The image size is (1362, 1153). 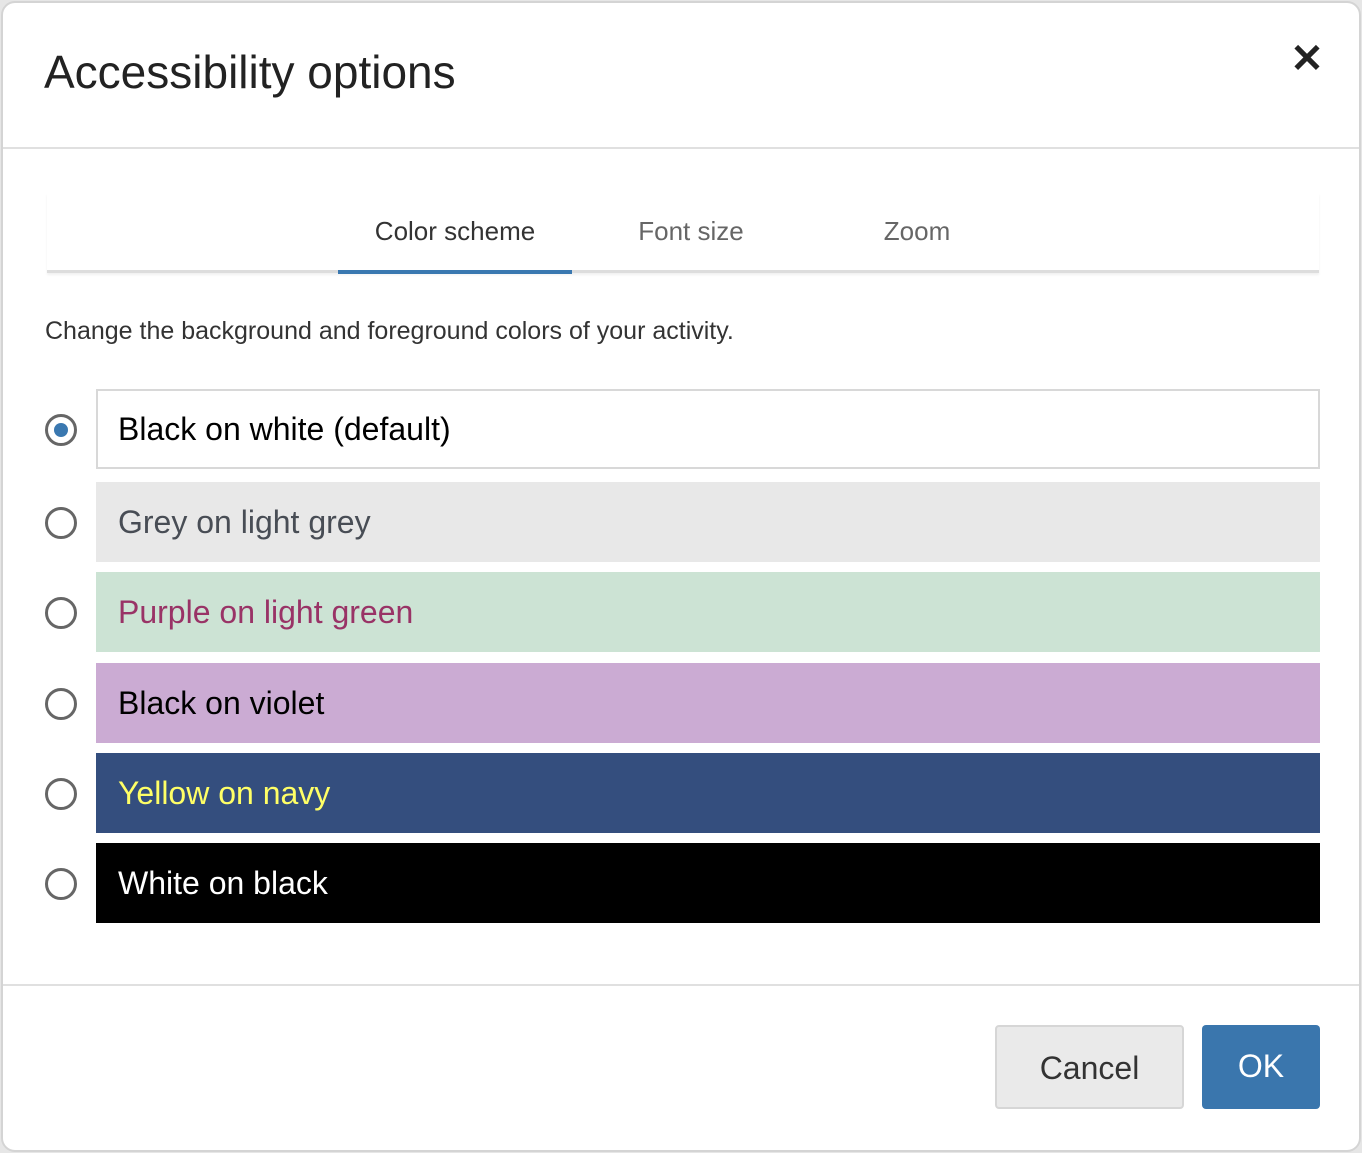 I want to click on tab-color-scheme: Color scheme, so click(x=455, y=233).